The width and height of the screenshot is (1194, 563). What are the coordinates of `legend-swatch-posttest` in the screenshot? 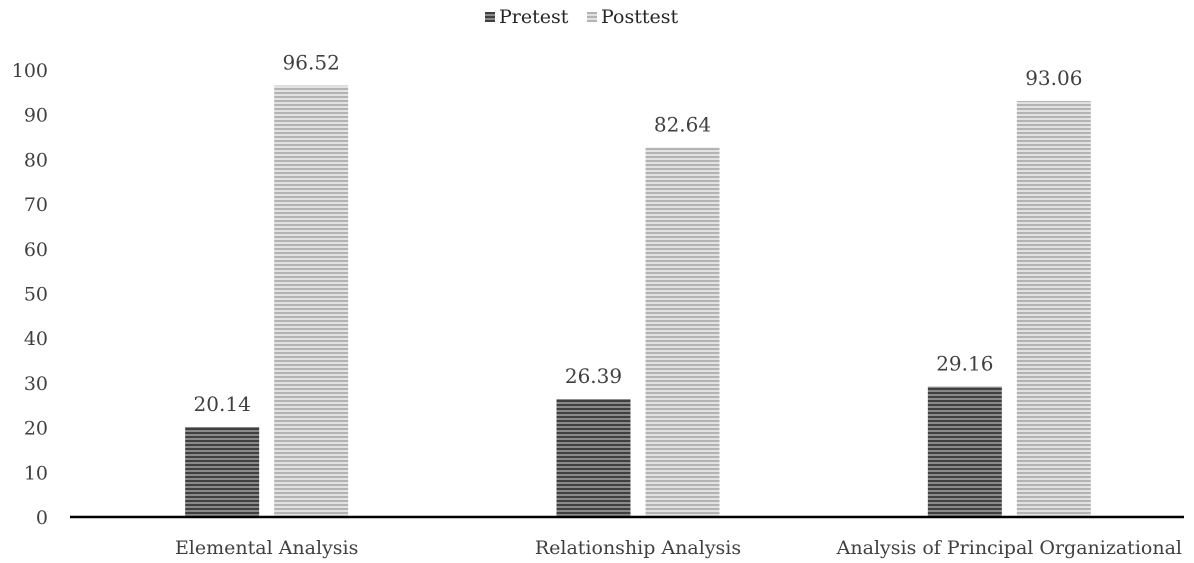 It's located at (592, 17).